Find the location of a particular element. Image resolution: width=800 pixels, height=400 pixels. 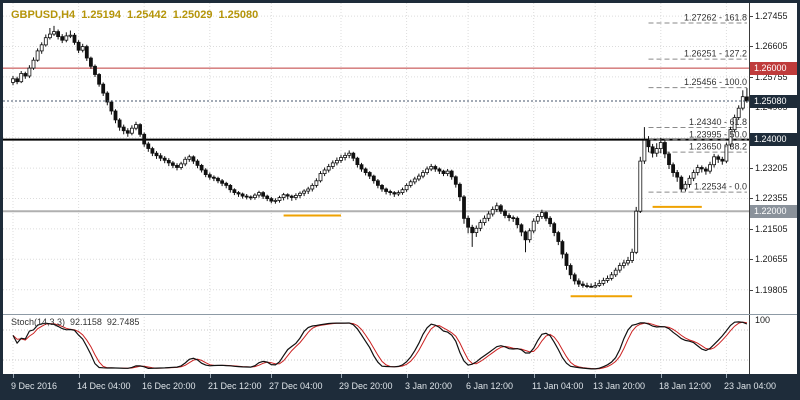

price-badge-hline-1.22: 1.22000 is located at coordinates (773, 211).